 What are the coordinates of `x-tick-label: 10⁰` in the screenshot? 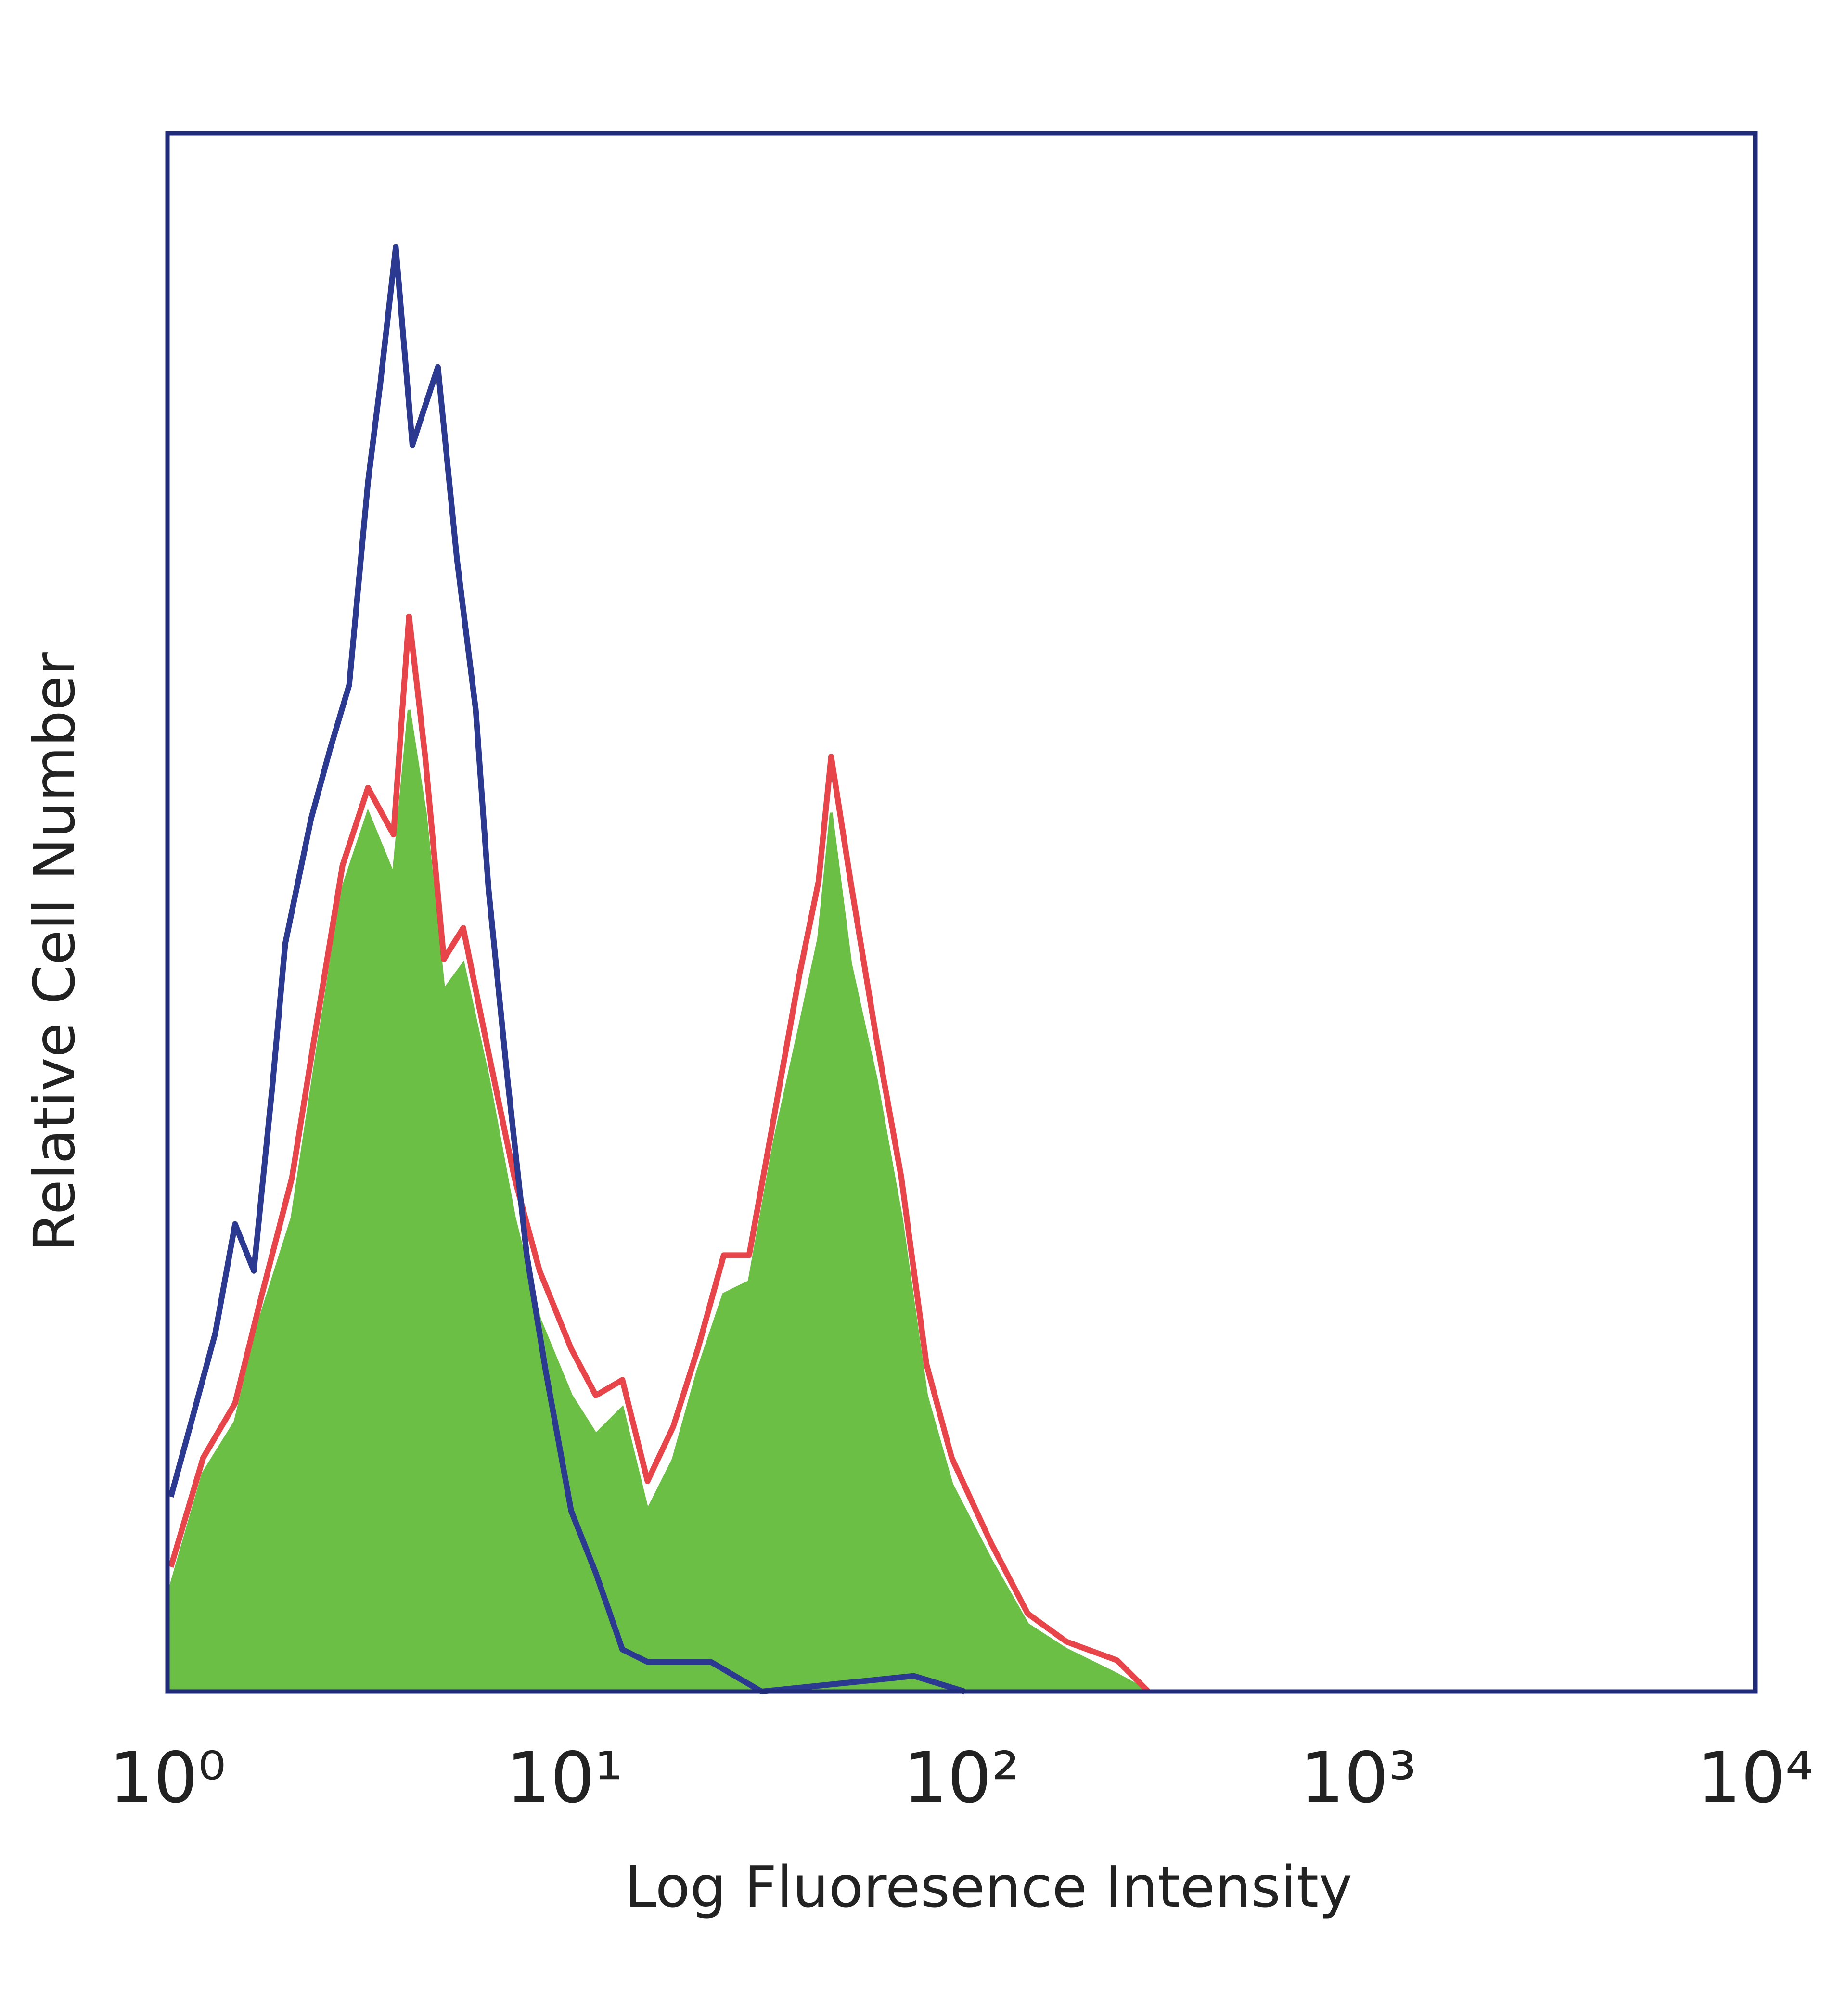 It's located at (167, 1778).